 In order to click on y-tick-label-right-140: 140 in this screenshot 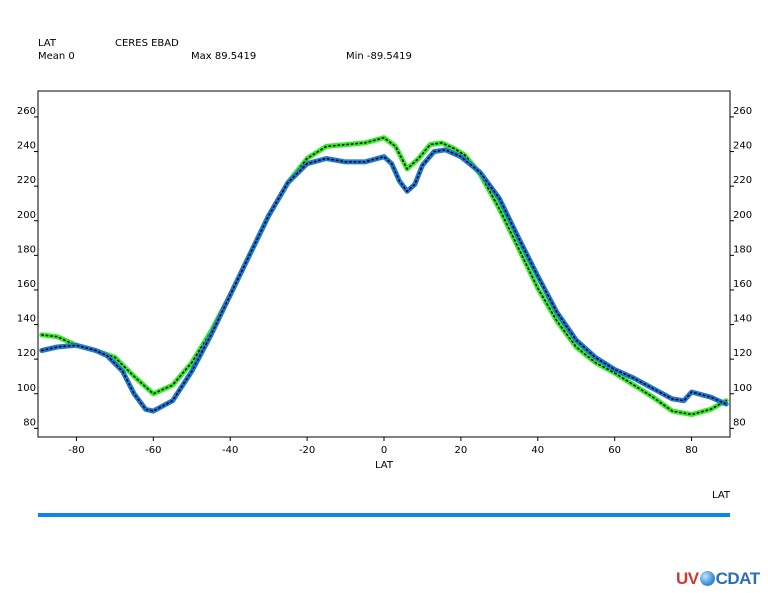, I will do `click(742, 319)`.